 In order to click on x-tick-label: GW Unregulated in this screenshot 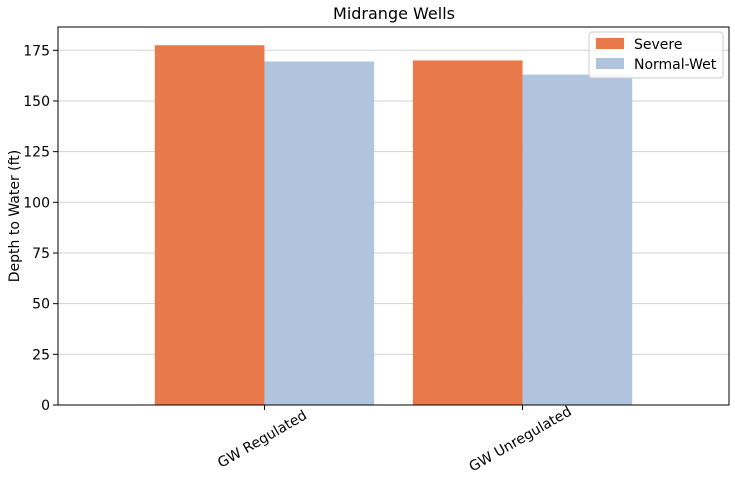, I will do `click(521, 440)`.